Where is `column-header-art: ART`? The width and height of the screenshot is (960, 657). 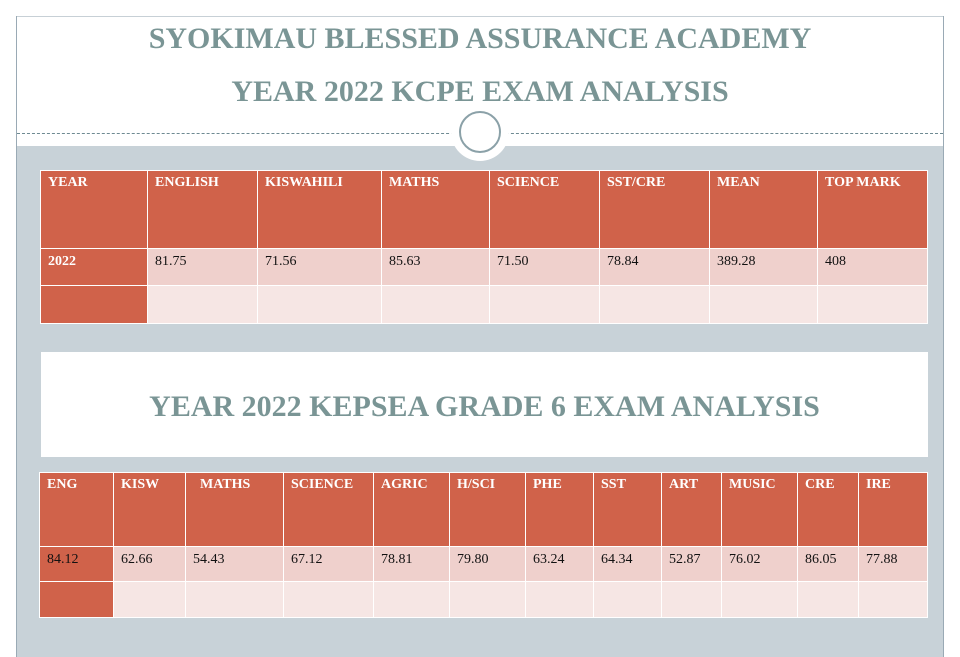 column-header-art: ART is located at coordinates (691, 509).